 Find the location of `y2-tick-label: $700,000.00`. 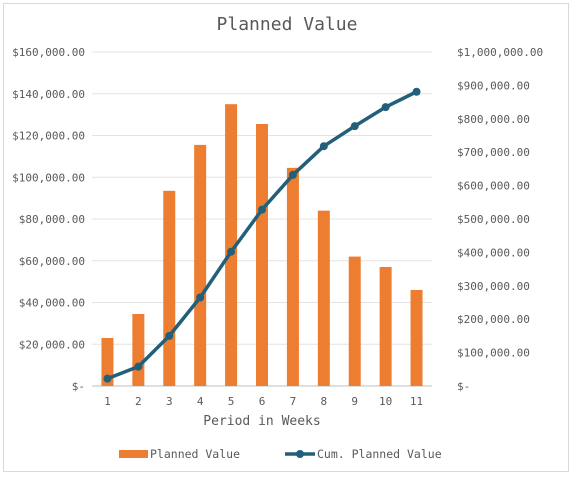

y2-tick-label: $700,000.00 is located at coordinates (493, 152).